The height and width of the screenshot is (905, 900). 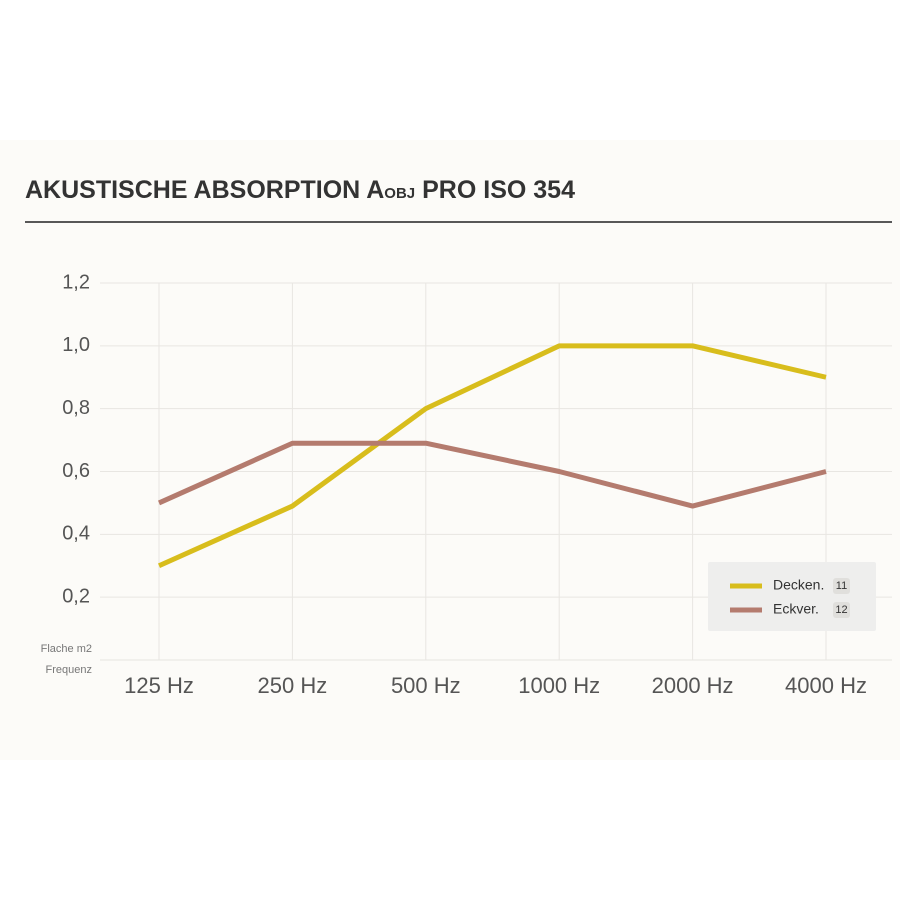 What do you see at coordinates (76, 282) in the screenshot?
I see `y-tick-label: 1,2` at bounding box center [76, 282].